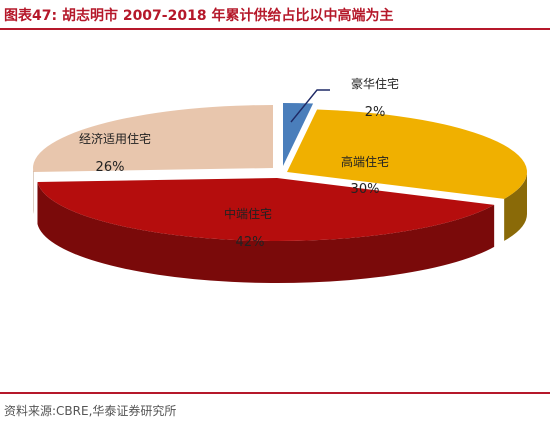 The height and width of the screenshot is (422, 550). Describe the element at coordinates (375, 83) in the screenshot. I see `slice-label: 豪华住宅` at that location.